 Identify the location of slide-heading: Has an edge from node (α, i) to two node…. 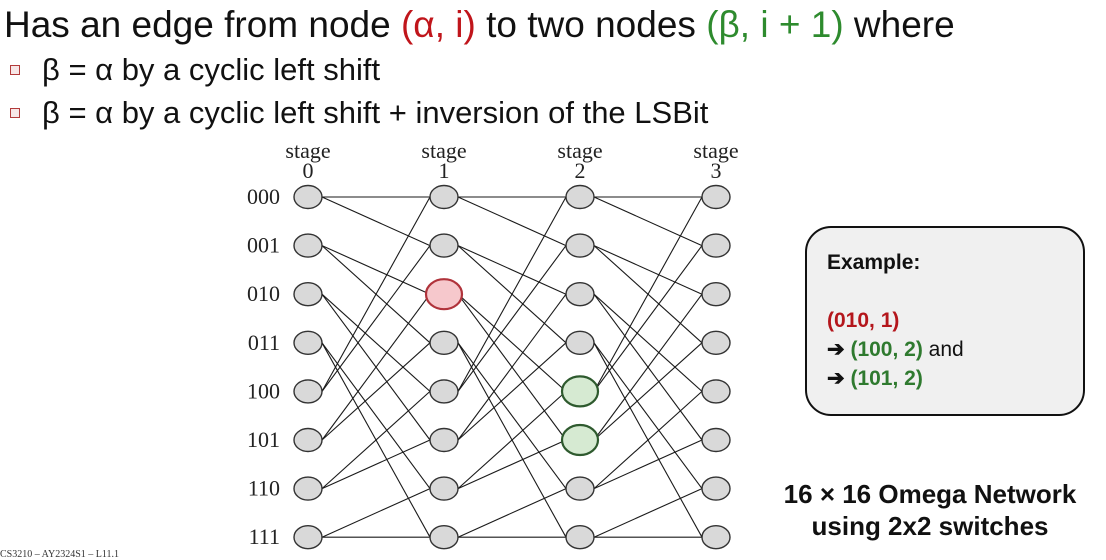
(479, 25).